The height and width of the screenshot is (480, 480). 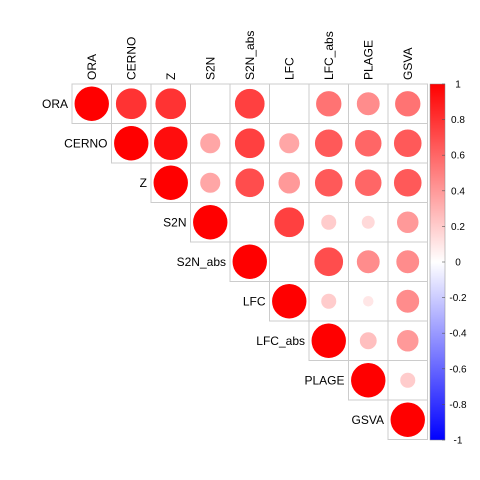 What do you see at coordinates (329, 222) in the screenshot?
I see `circle-s2n-lfc-abs` at bounding box center [329, 222].